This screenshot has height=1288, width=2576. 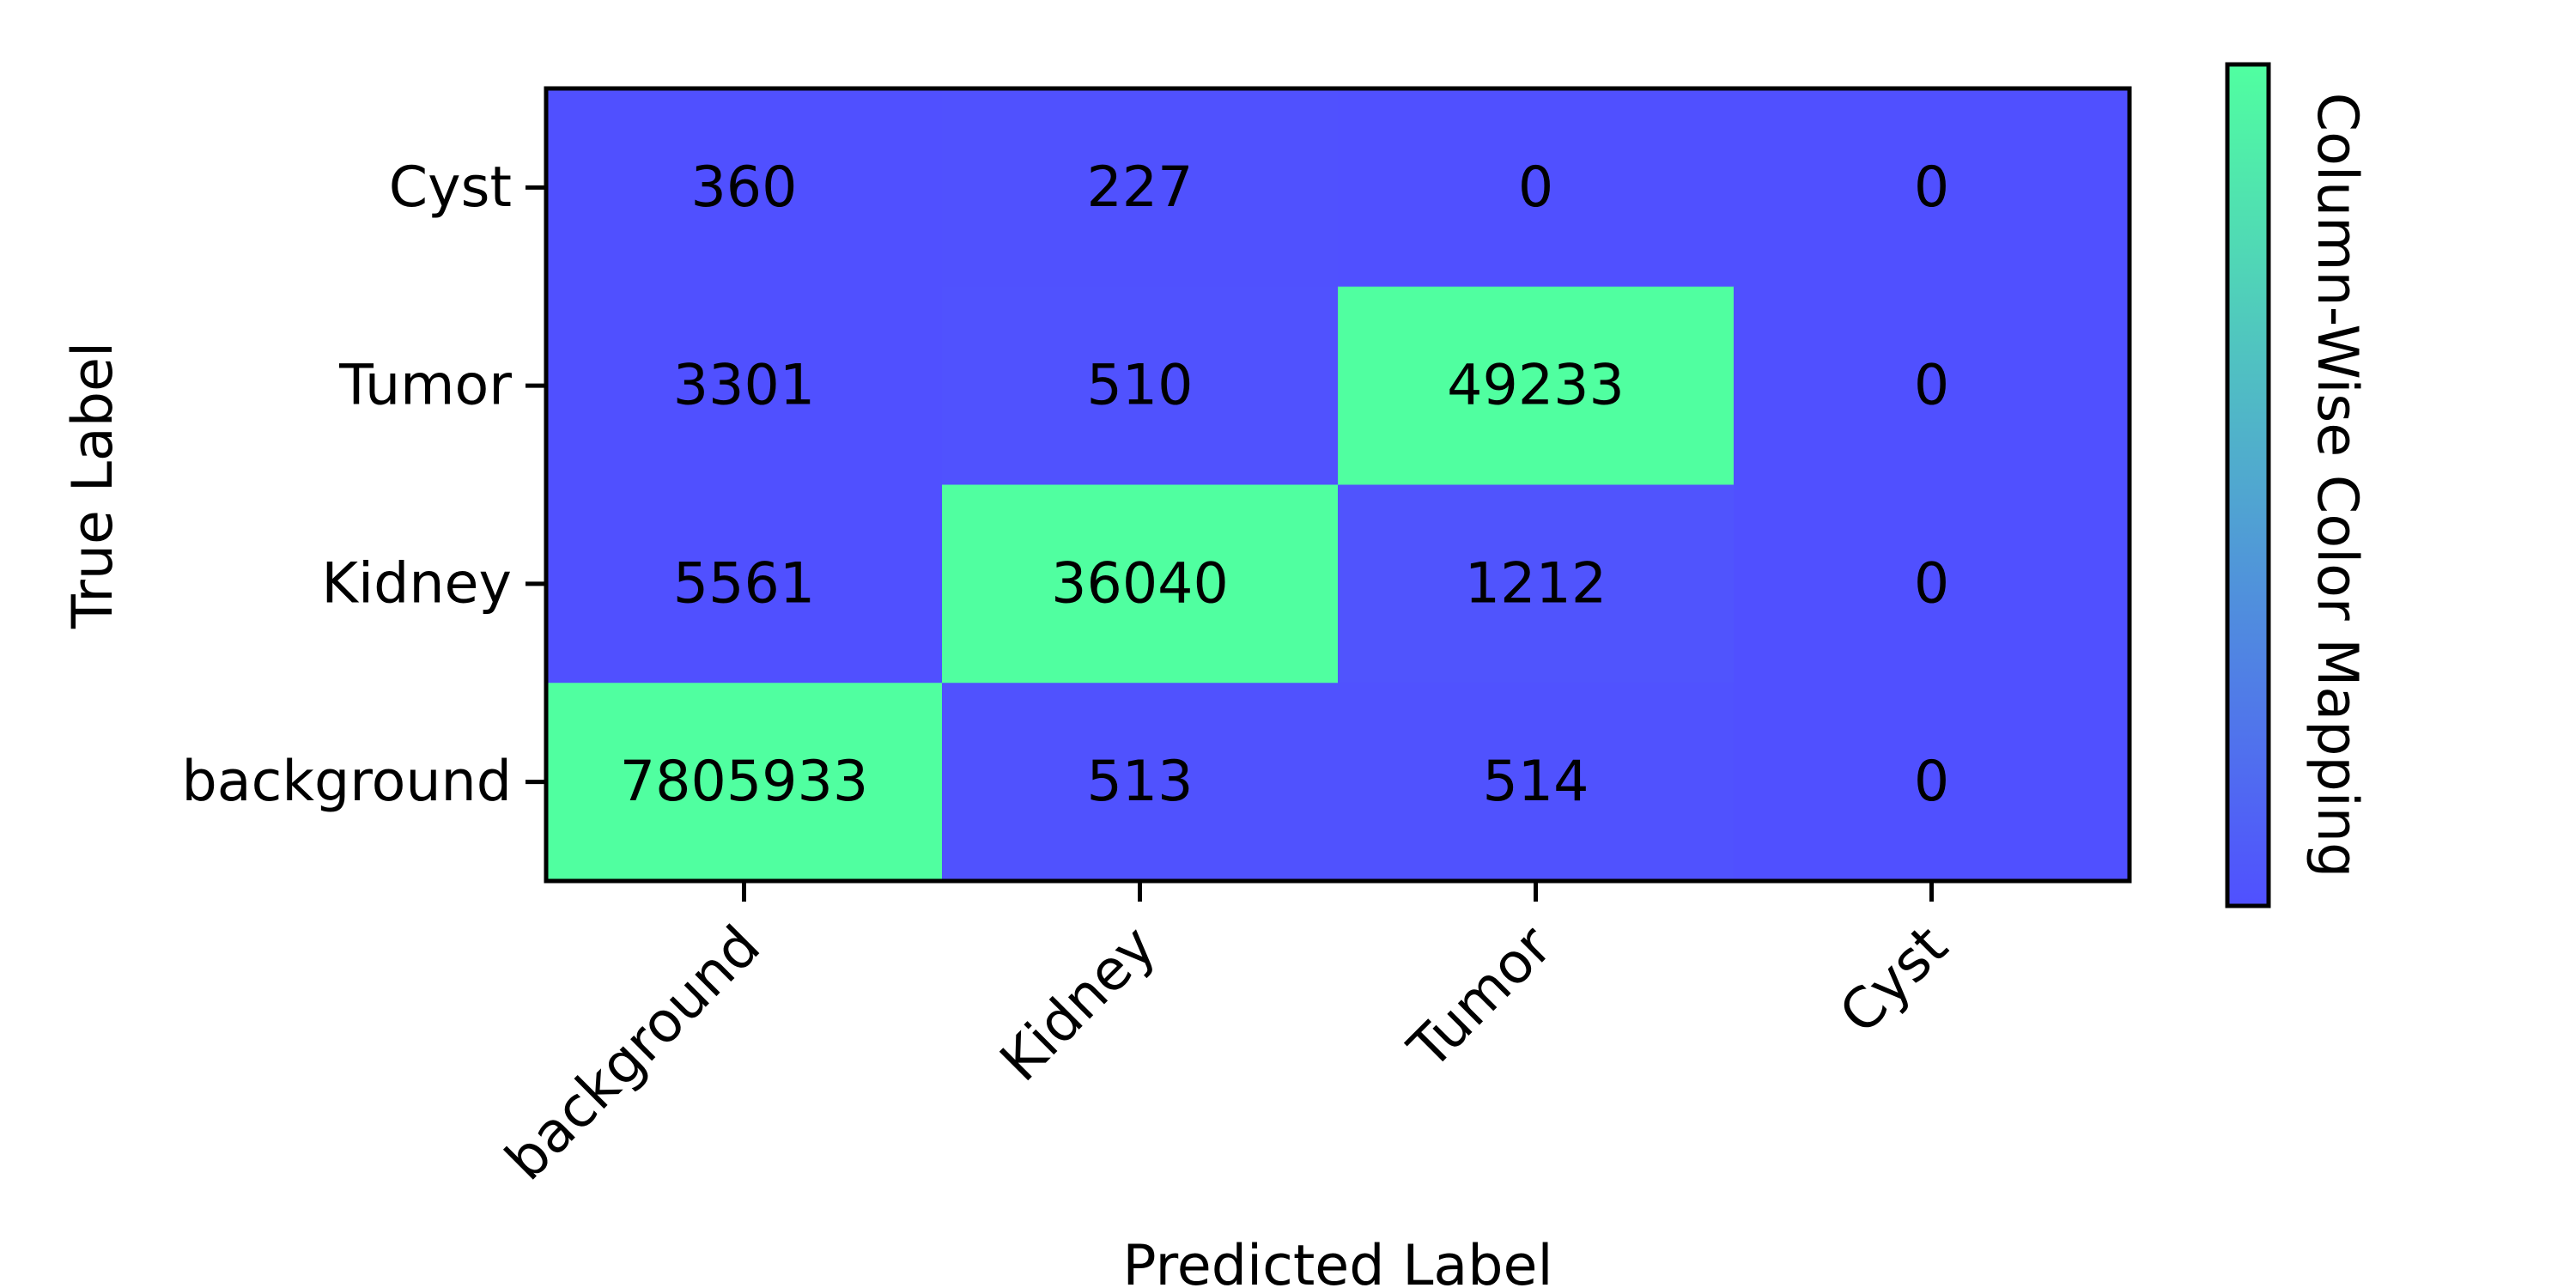 What do you see at coordinates (347, 782) in the screenshot?
I see `y-tick-label: background` at bounding box center [347, 782].